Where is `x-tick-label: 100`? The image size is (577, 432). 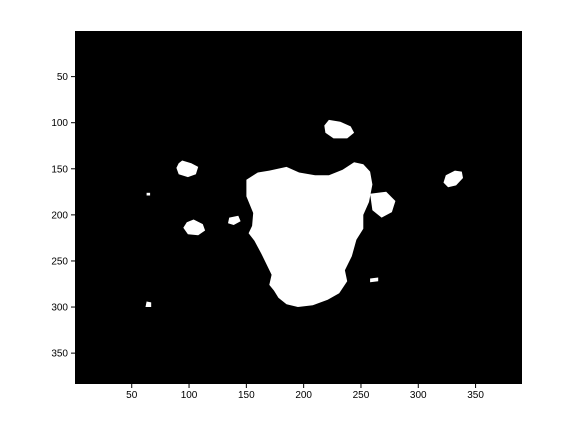
x-tick-label: 100 is located at coordinates (189, 395).